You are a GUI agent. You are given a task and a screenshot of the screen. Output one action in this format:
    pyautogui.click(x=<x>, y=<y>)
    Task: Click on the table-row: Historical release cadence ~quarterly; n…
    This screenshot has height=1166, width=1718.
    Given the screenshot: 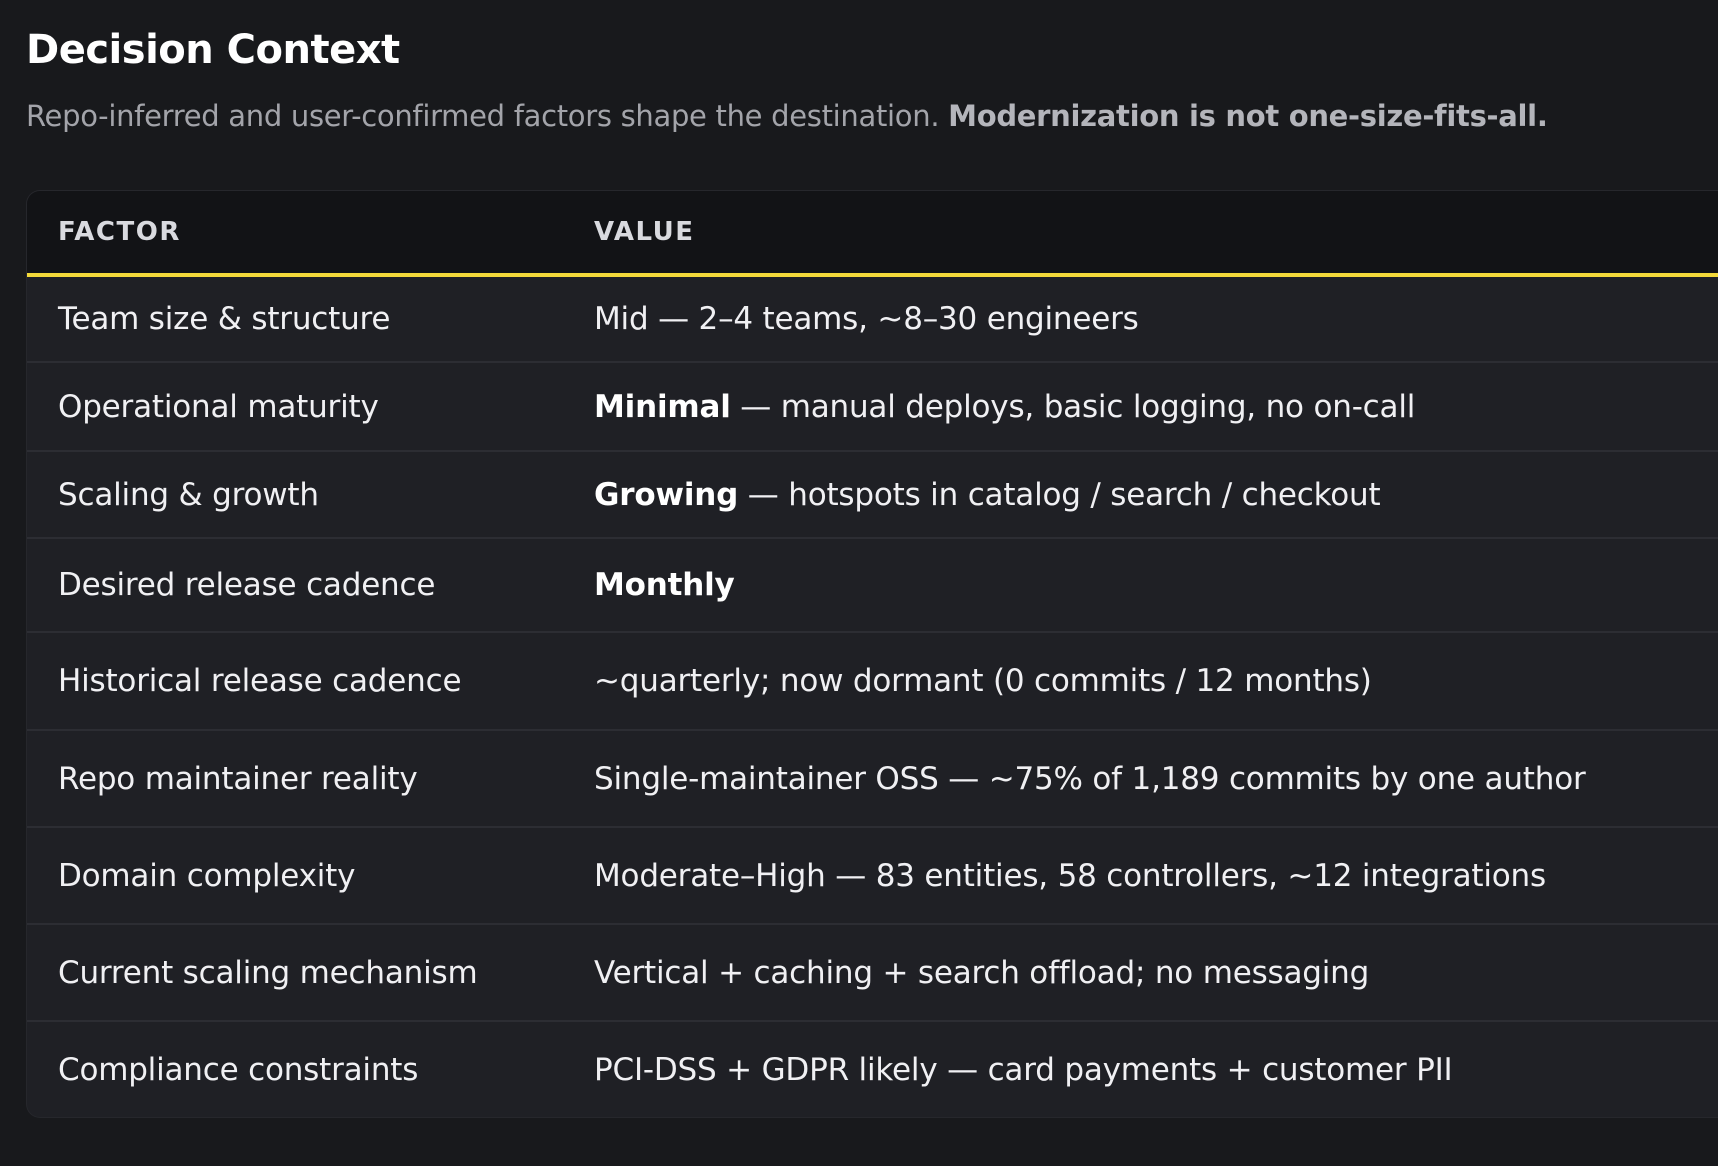 What is the action you would take?
    pyautogui.click(x=872, y=682)
    